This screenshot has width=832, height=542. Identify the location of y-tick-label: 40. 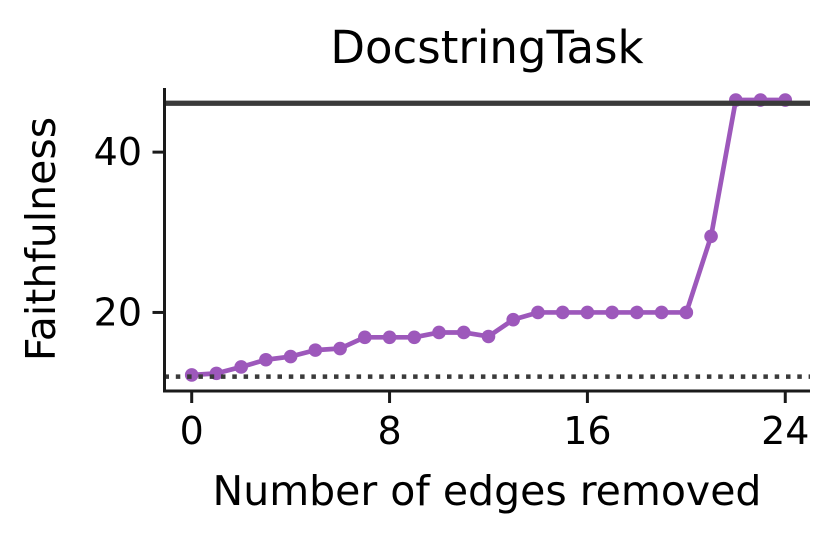
(118, 152).